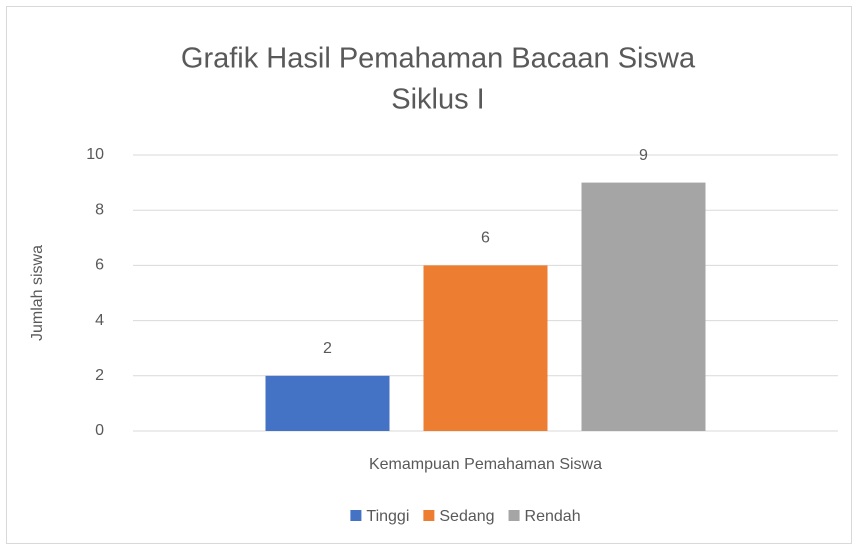 This screenshot has height=550, width=858. Describe the element at coordinates (387, 516) in the screenshot. I see `legend-label: Tinggi` at that location.